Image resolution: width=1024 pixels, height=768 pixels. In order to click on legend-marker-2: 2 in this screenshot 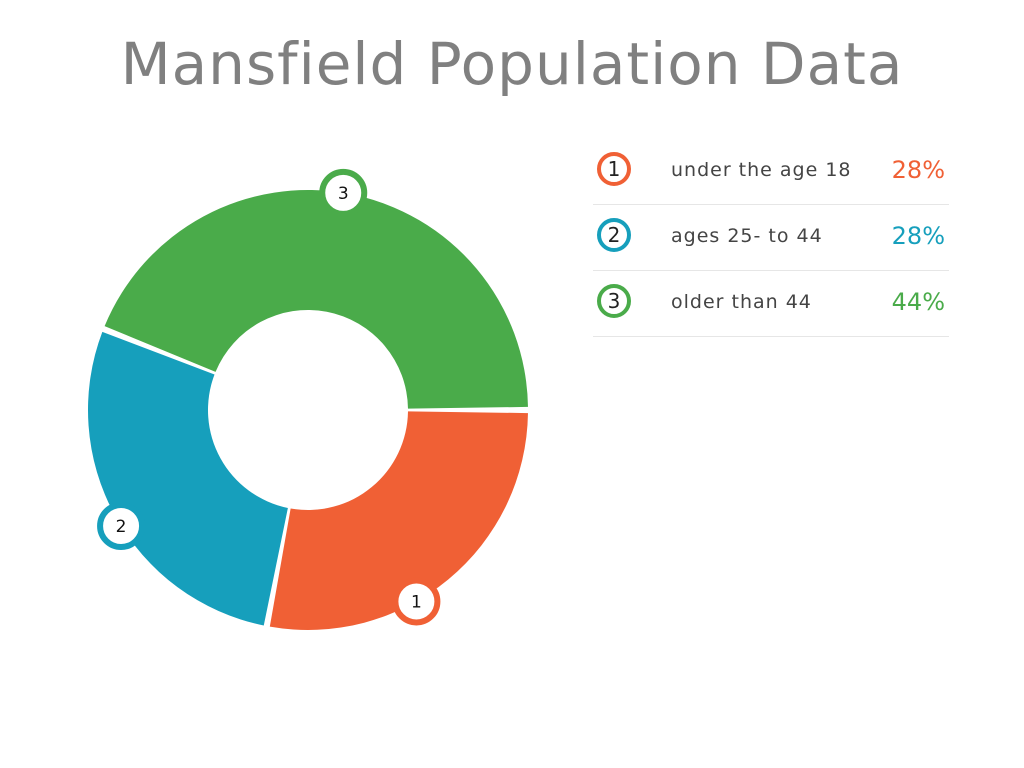, I will do `click(614, 235)`.